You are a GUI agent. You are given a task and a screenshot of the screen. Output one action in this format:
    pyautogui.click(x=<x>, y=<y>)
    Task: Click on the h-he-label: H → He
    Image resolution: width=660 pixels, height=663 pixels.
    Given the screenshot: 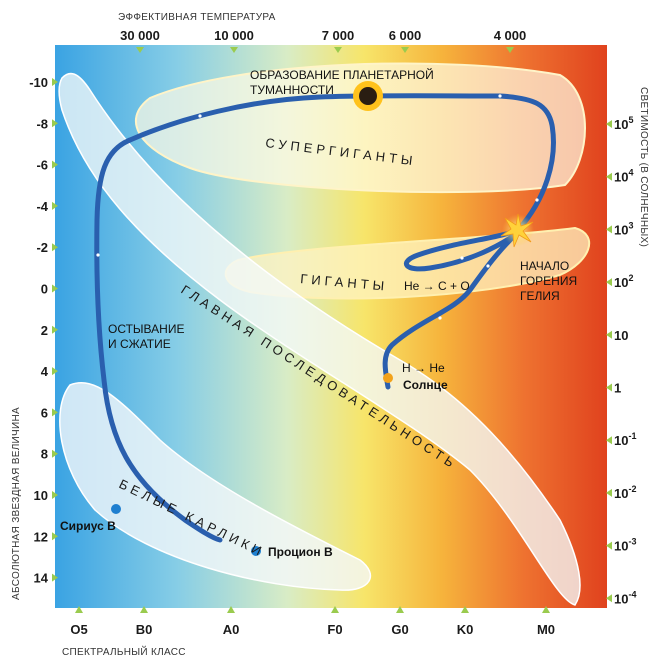 What is the action you would take?
    pyautogui.click(x=423, y=368)
    